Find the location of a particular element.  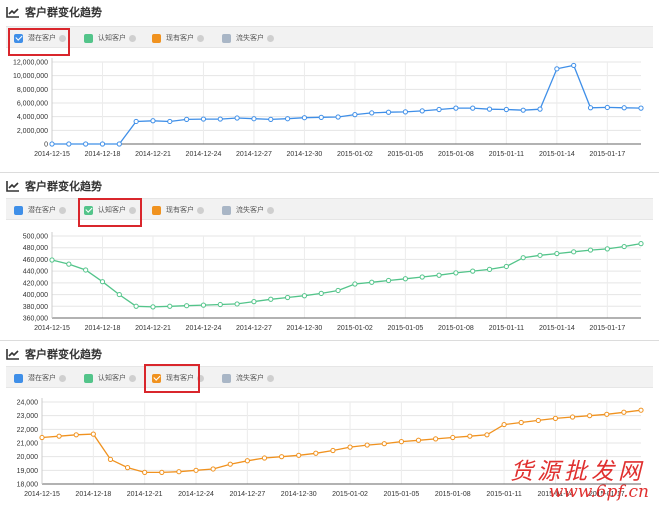

legend-item: 潜在客户 is located at coordinates (40, 210).